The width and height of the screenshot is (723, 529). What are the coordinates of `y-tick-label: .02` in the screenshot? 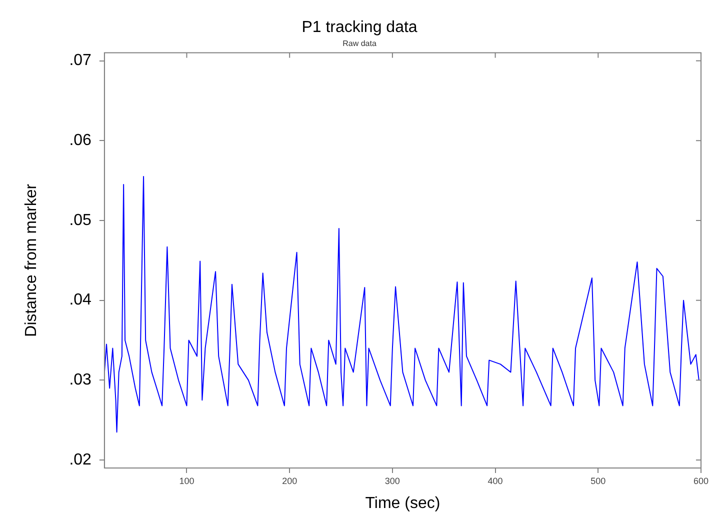 It's located at (80, 459).